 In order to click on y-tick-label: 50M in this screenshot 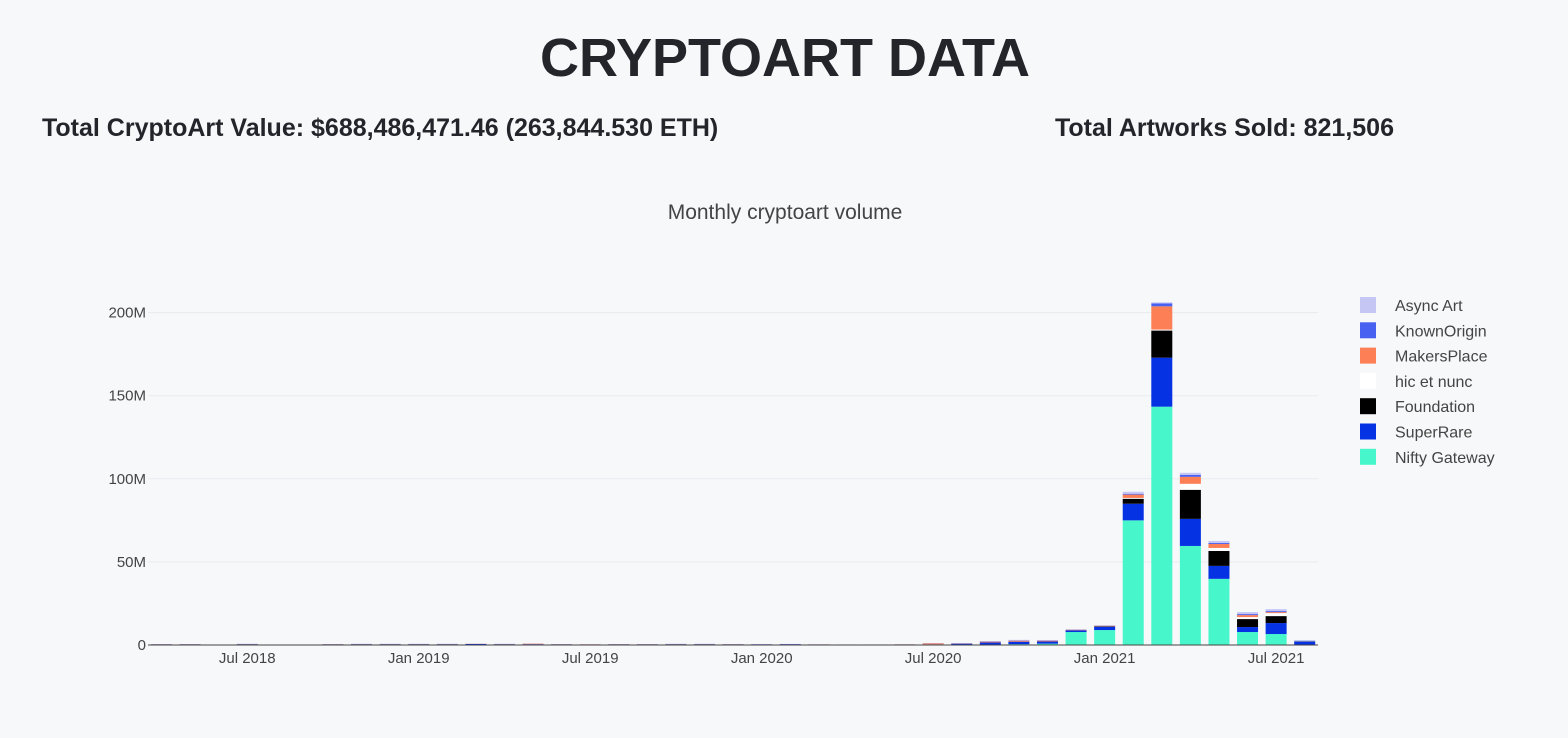, I will do `click(131, 562)`.